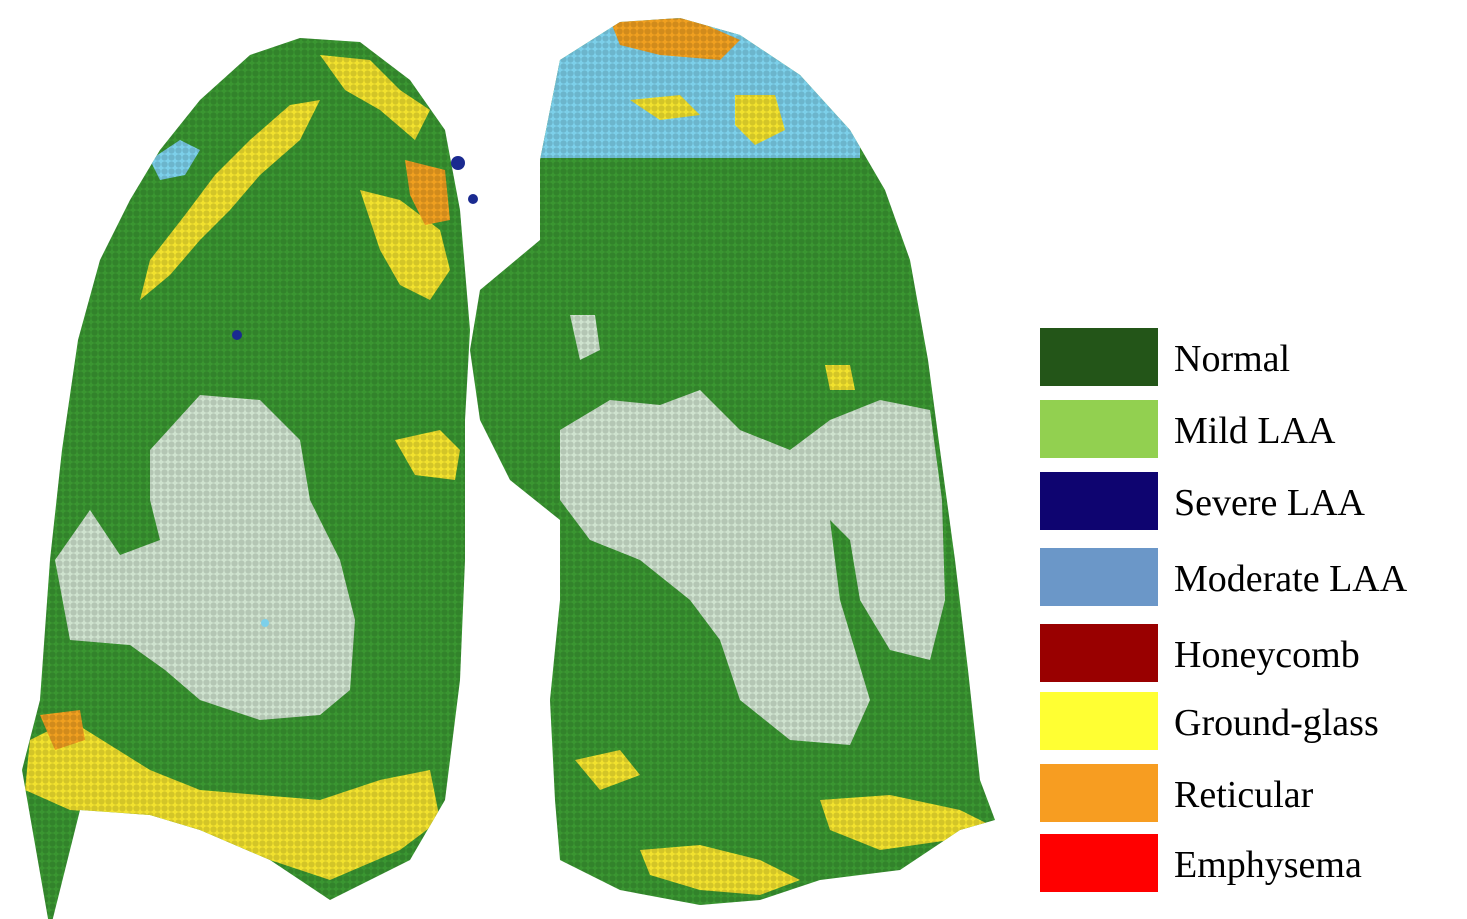 This screenshot has height=919, width=1467. What do you see at coordinates (1276, 723) in the screenshot?
I see `legend-label-ground-glass: Ground-glass` at bounding box center [1276, 723].